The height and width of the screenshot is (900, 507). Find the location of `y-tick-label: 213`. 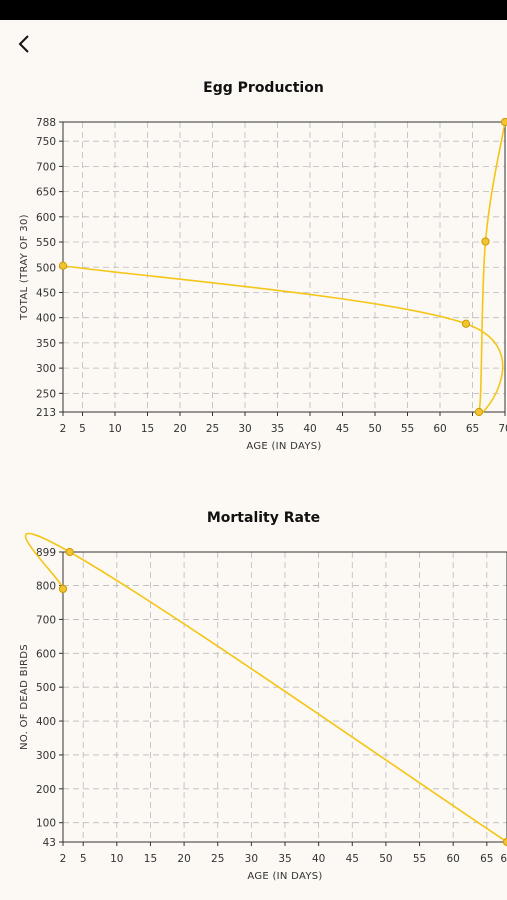

y-tick-label: 213 is located at coordinates (46, 413).